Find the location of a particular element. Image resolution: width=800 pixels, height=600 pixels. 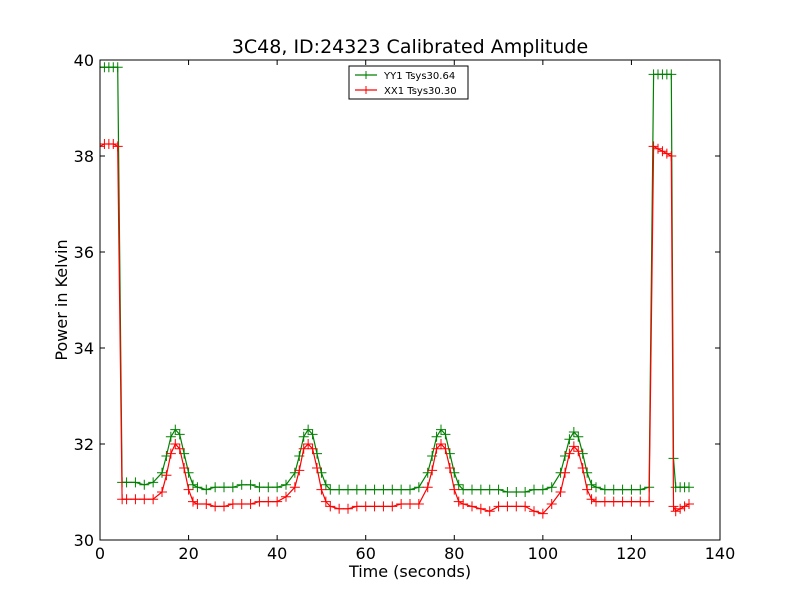

x-tick-label: 140 is located at coordinates (720, 553).